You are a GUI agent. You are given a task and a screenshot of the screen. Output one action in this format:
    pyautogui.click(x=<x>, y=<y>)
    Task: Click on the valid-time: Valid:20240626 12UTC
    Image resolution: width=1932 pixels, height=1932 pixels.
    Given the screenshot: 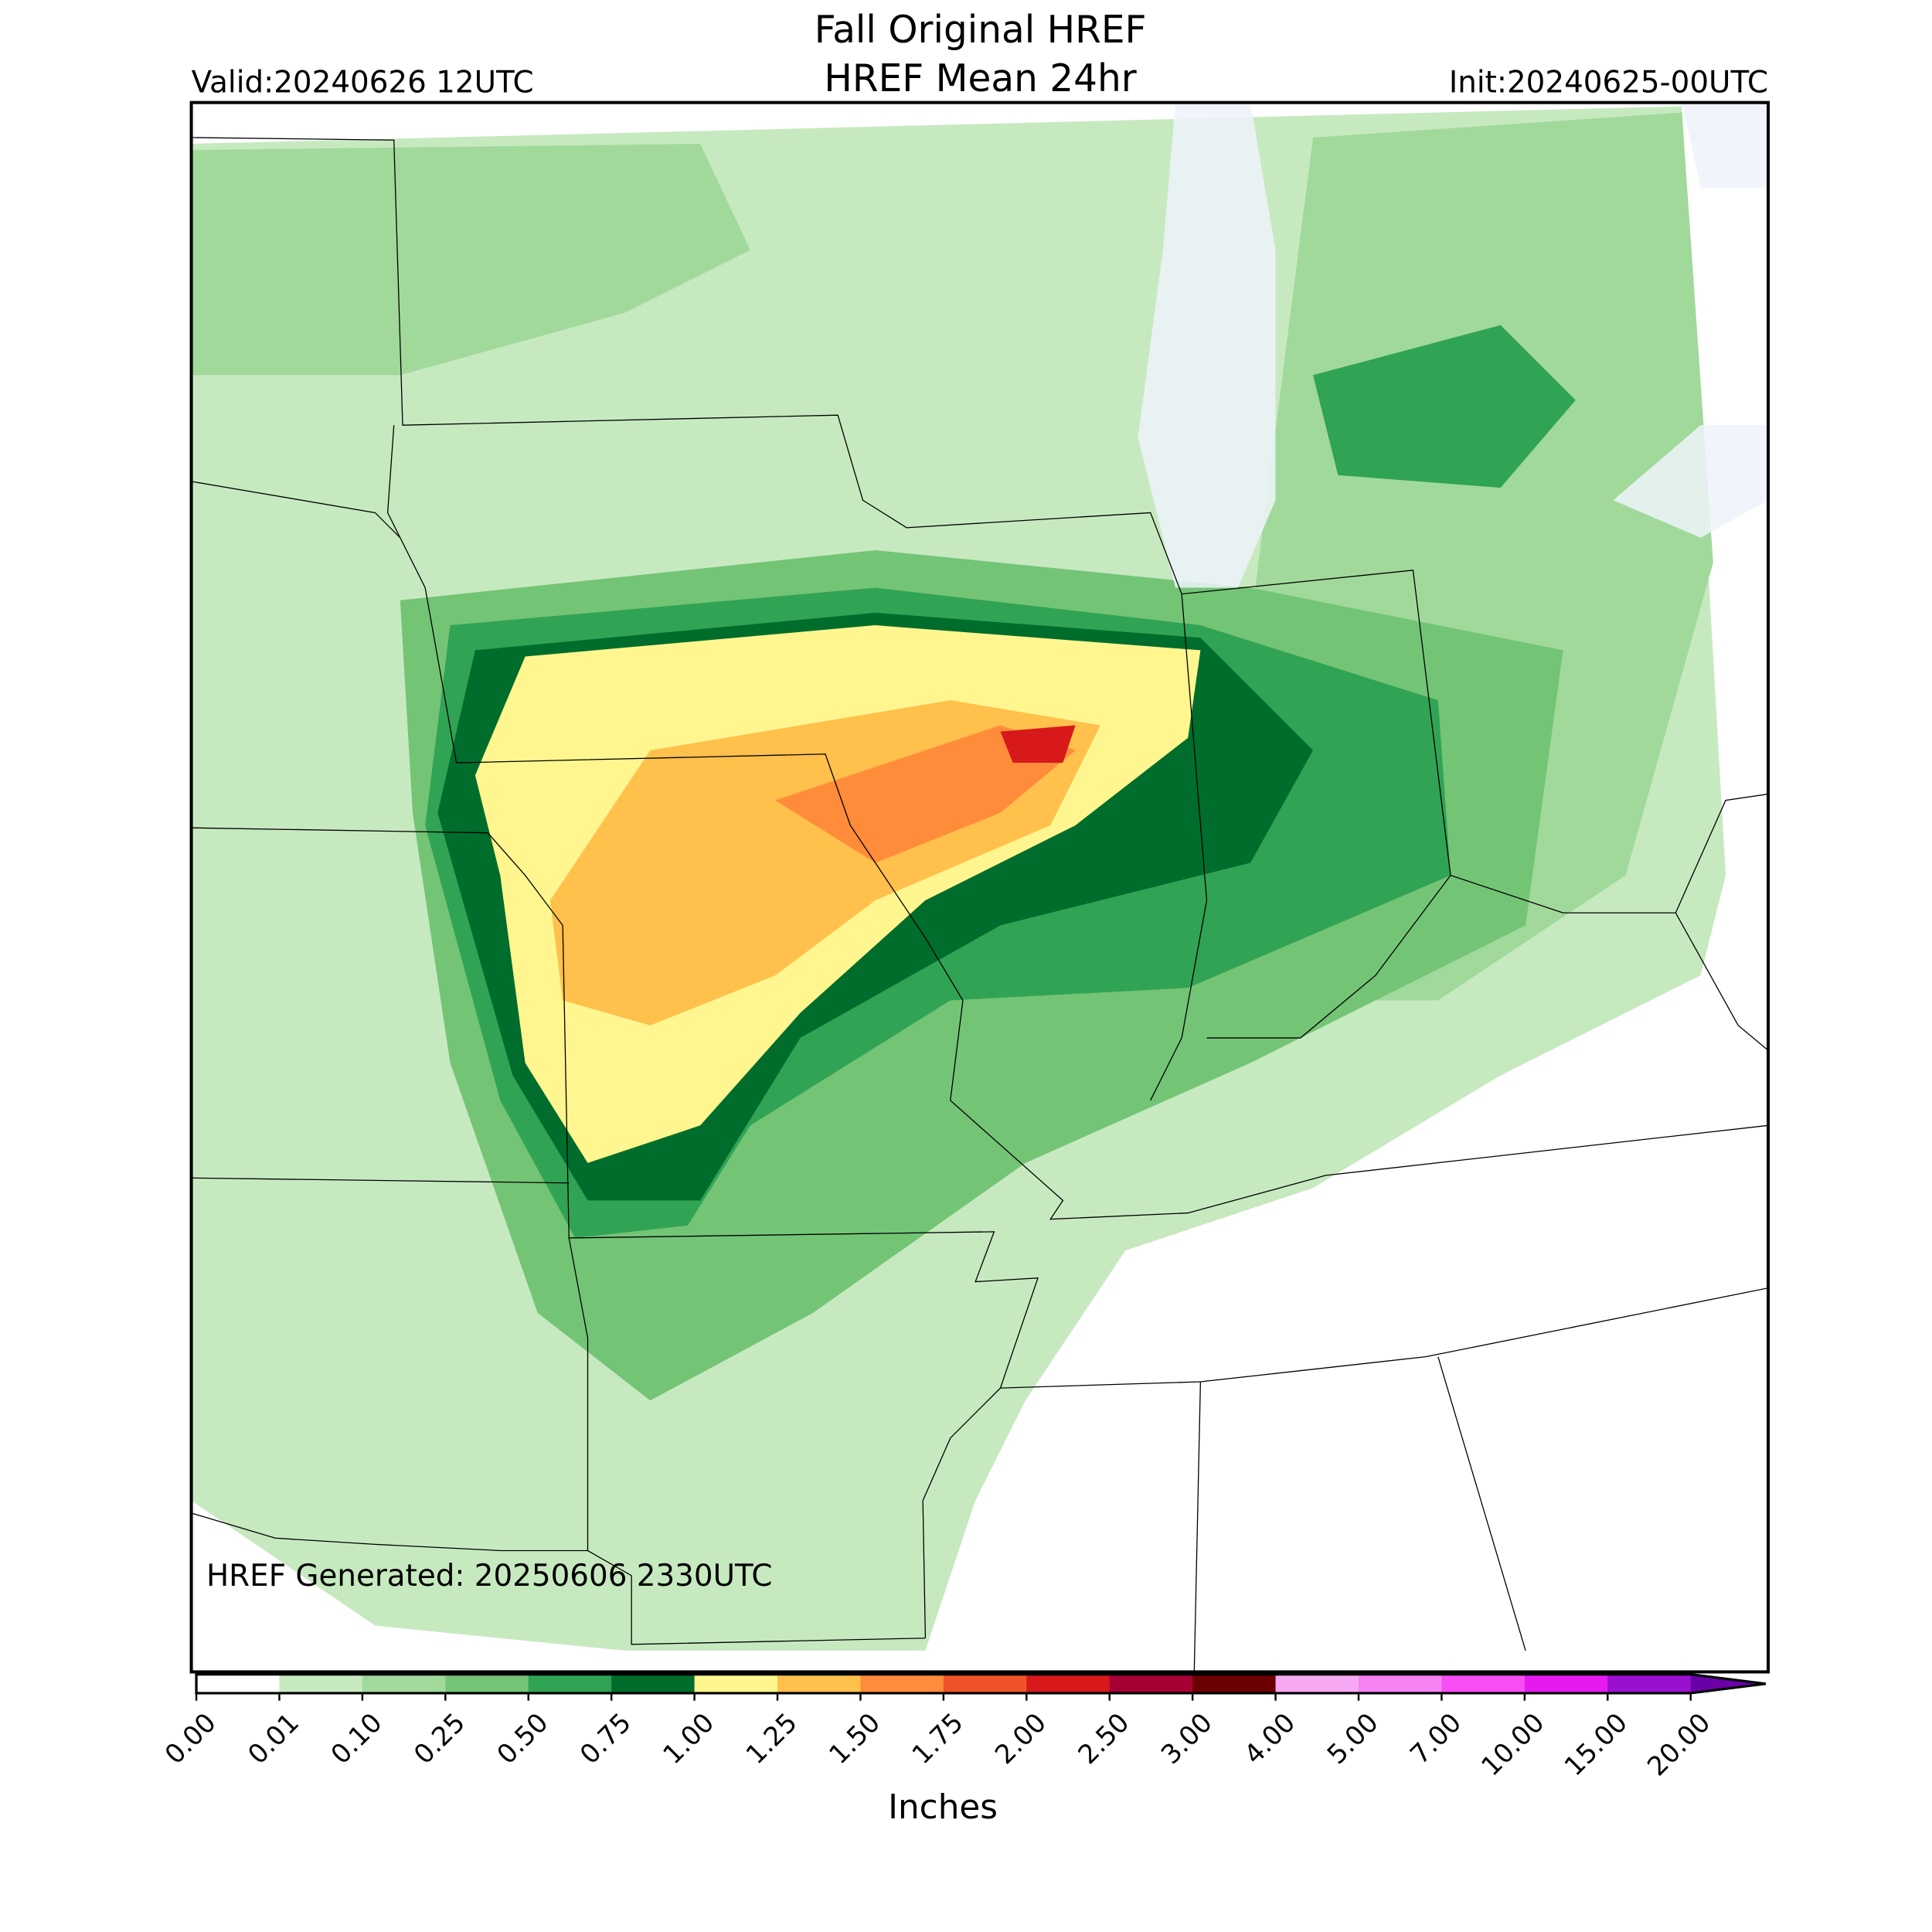 What is the action you would take?
    pyautogui.click(x=363, y=83)
    